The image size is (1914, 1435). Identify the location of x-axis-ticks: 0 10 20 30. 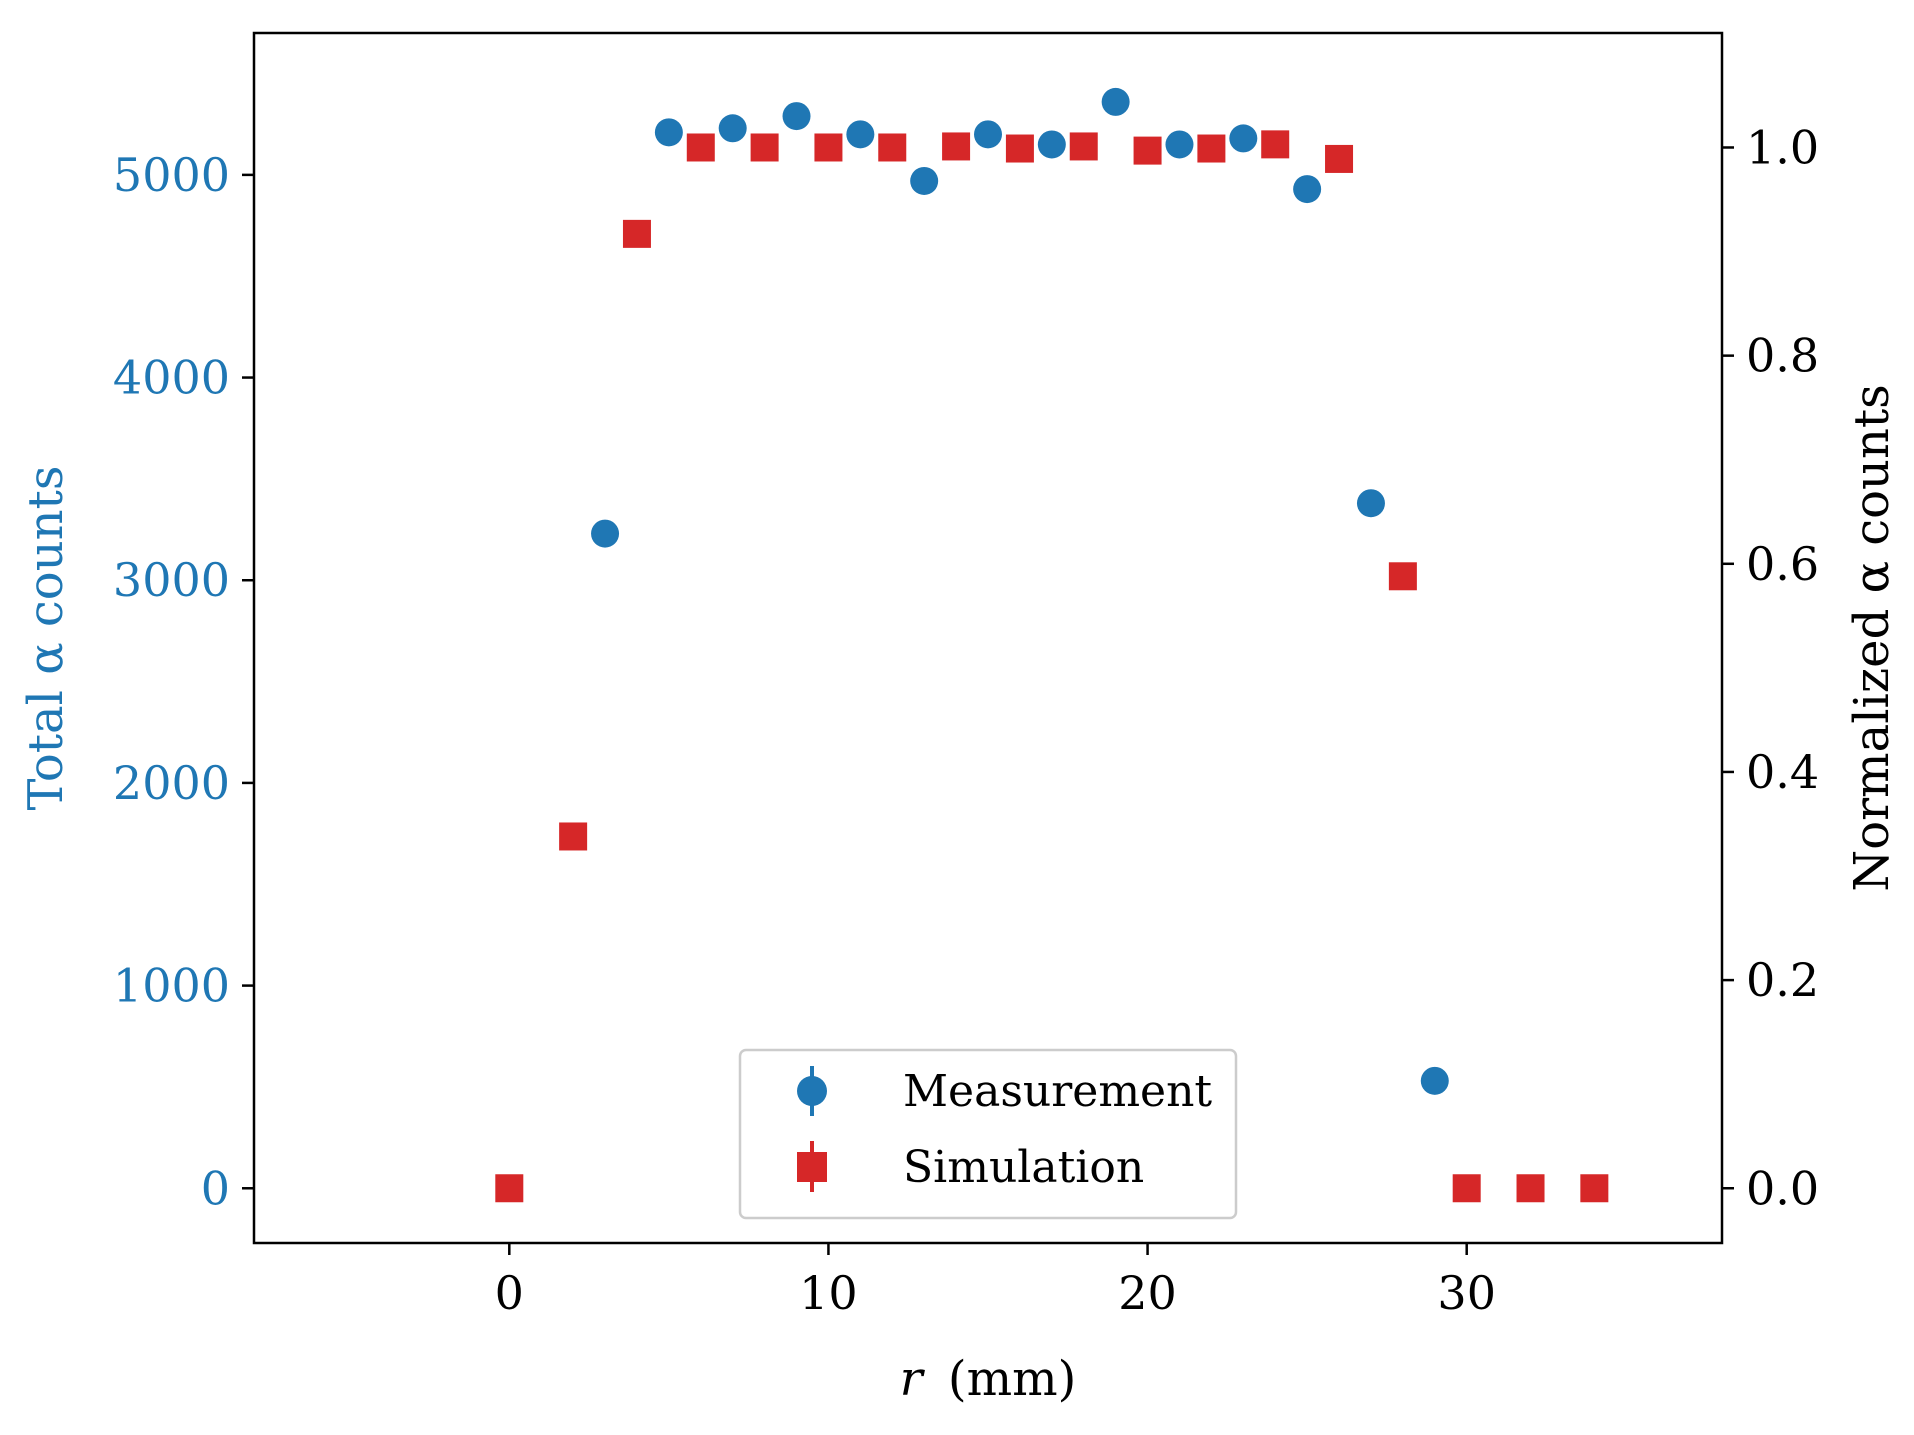
(995, 1281).